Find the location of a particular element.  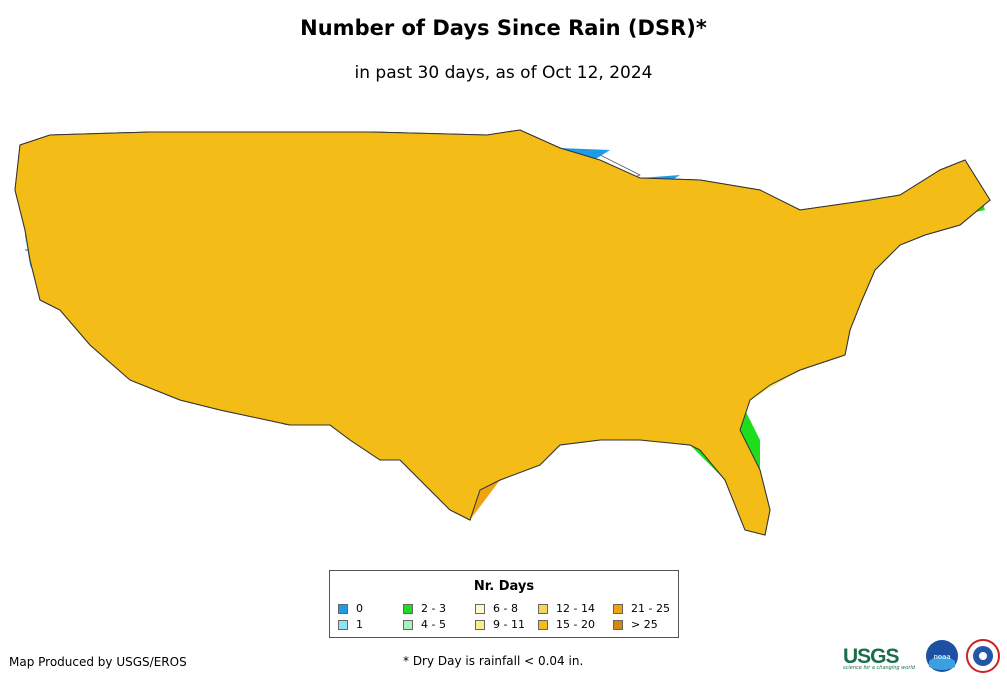

legend-item: 15 - 20 is located at coordinates (566, 624).